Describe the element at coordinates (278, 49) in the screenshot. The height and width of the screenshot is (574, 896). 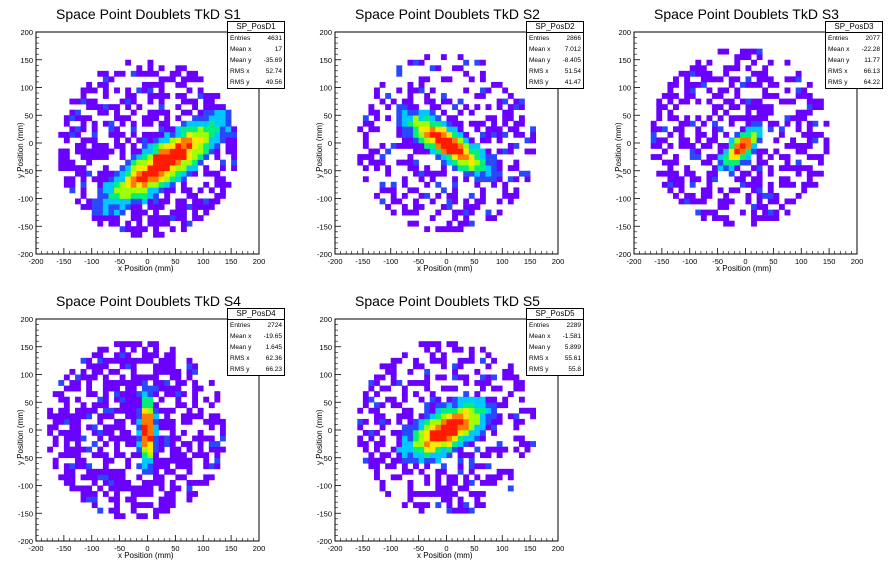
I see `stats-value: 17` at that location.